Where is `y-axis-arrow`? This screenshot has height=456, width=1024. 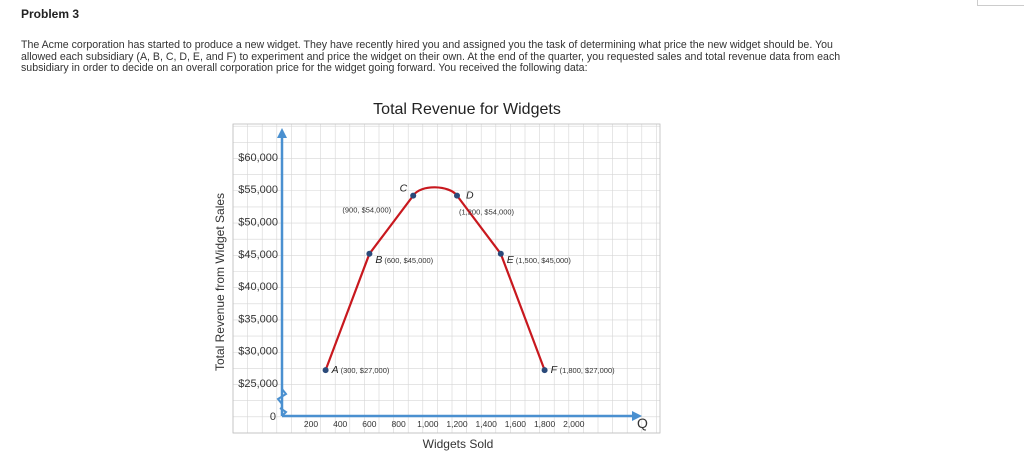 y-axis-arrow is located at coordinates (282, 133).